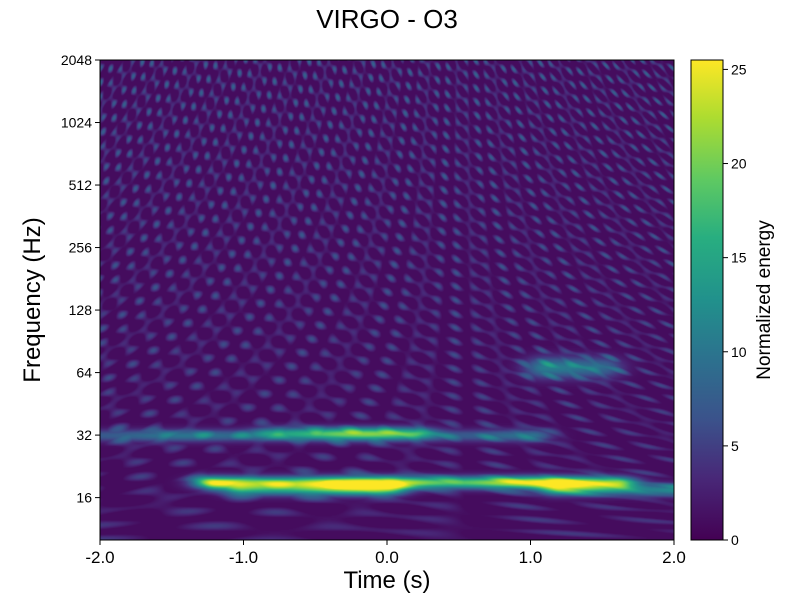 Image resolution: width=800 pixels, height=600 pixels. I want to click on x-tick-label: 1.0, so click(531, 557).